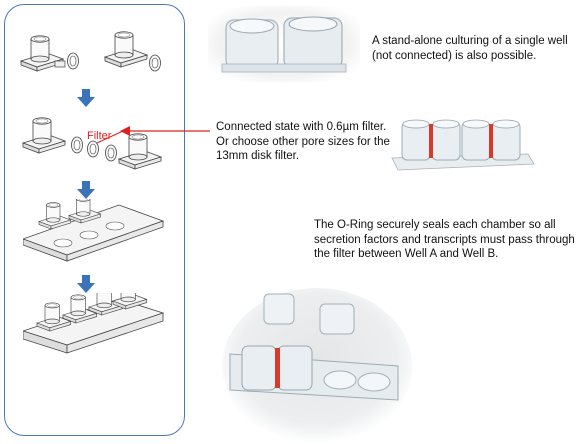 This screenshot has width=579, height=444. What do you see at coordinates (431, 141) in the screenshot?
I see `o-ring-left` at bounding box center [431, 141].